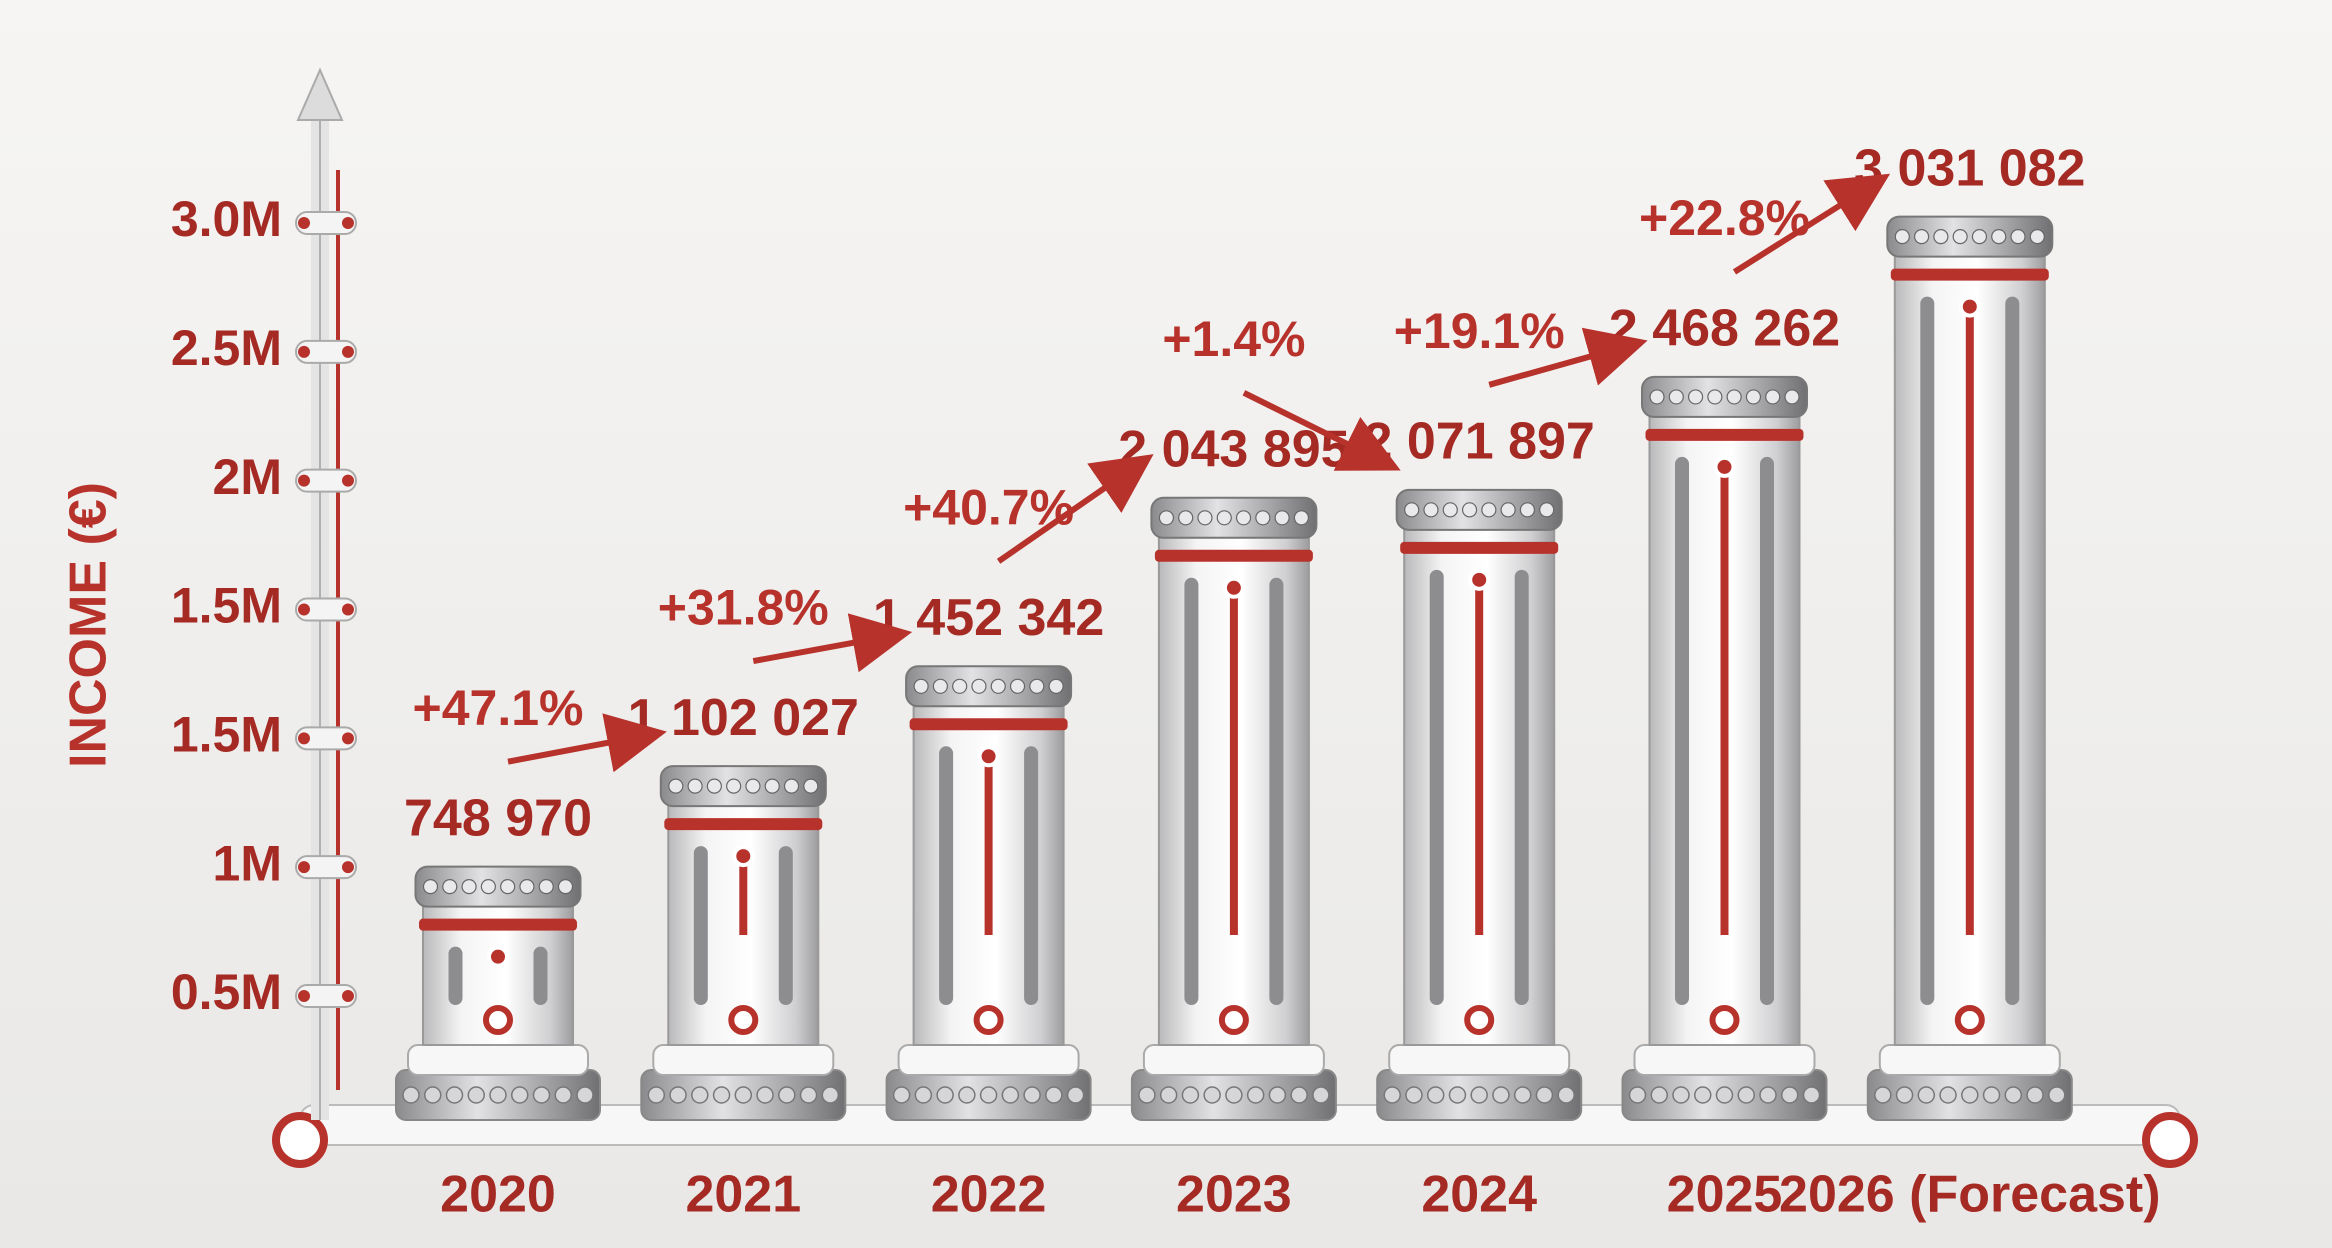 This screenshot has height=1248, width=2332. I want to click on y-axis-title: INCOME (€), so click(89, 625).